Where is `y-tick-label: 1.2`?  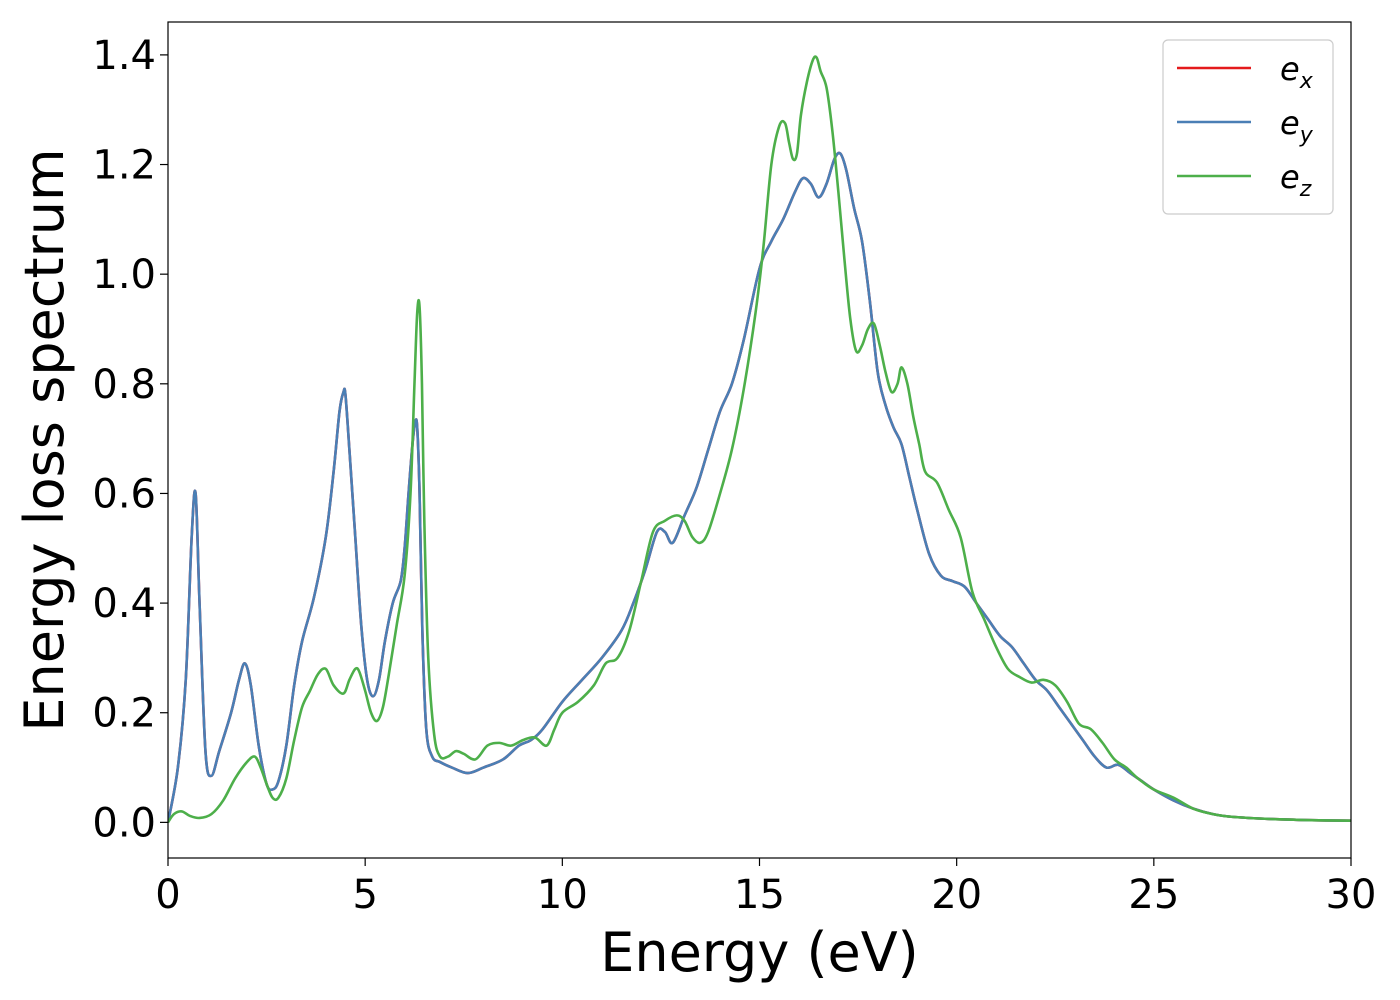 y-tick-label: 1.2 is located at coordinates (124, 166).